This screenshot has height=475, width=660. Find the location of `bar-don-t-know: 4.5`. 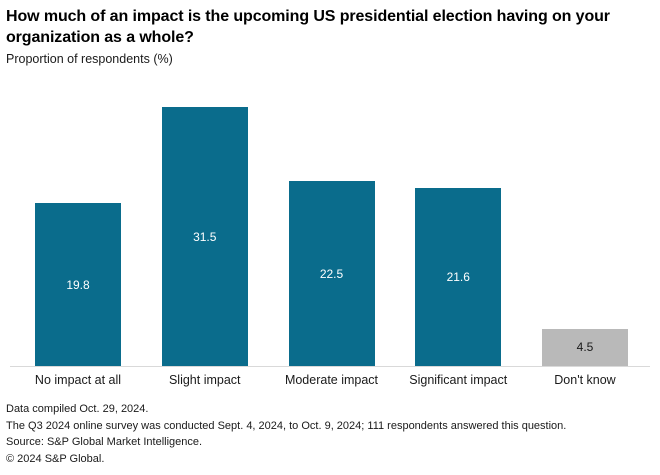

bar-don-t-know: 4.5 is located at coordinates (585, 347).